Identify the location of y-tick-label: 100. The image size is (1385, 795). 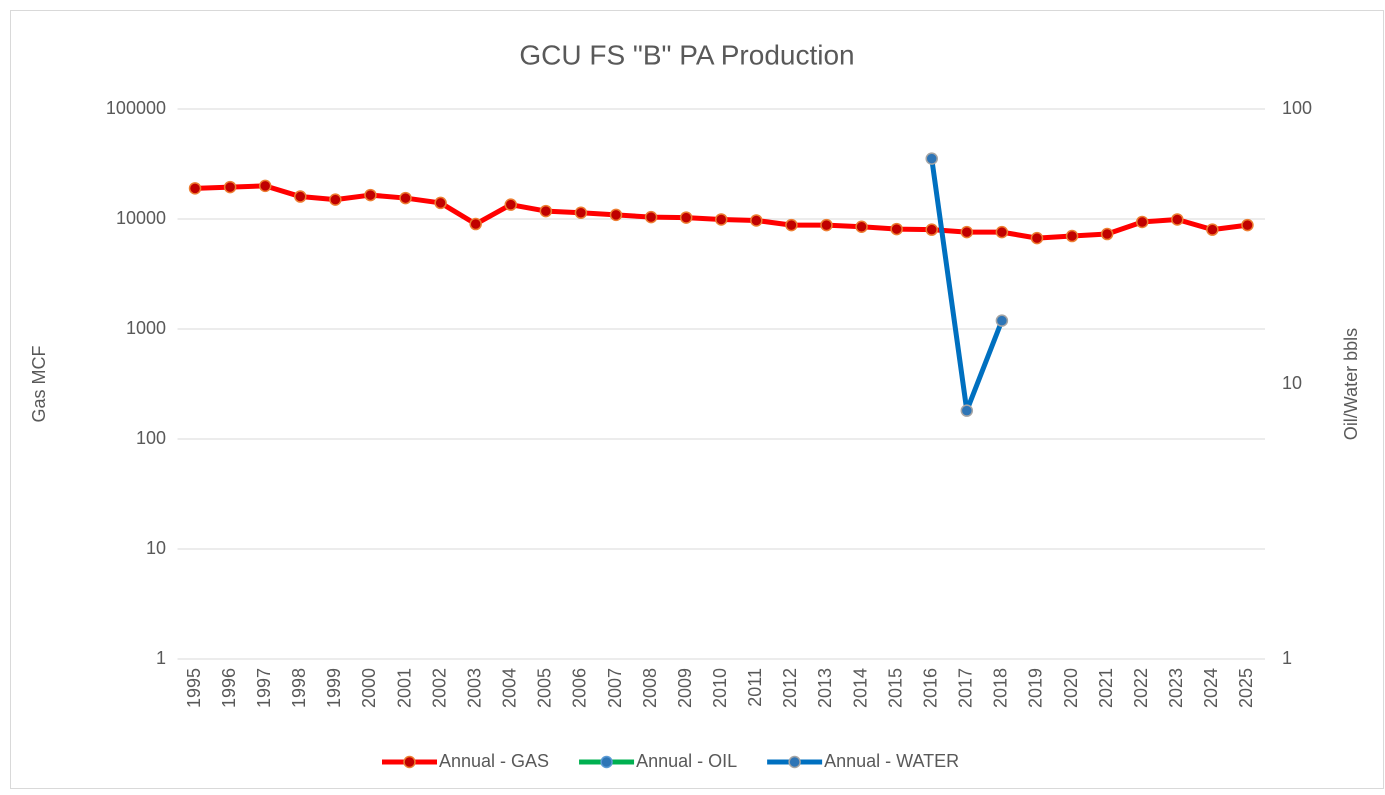
(151, 438).